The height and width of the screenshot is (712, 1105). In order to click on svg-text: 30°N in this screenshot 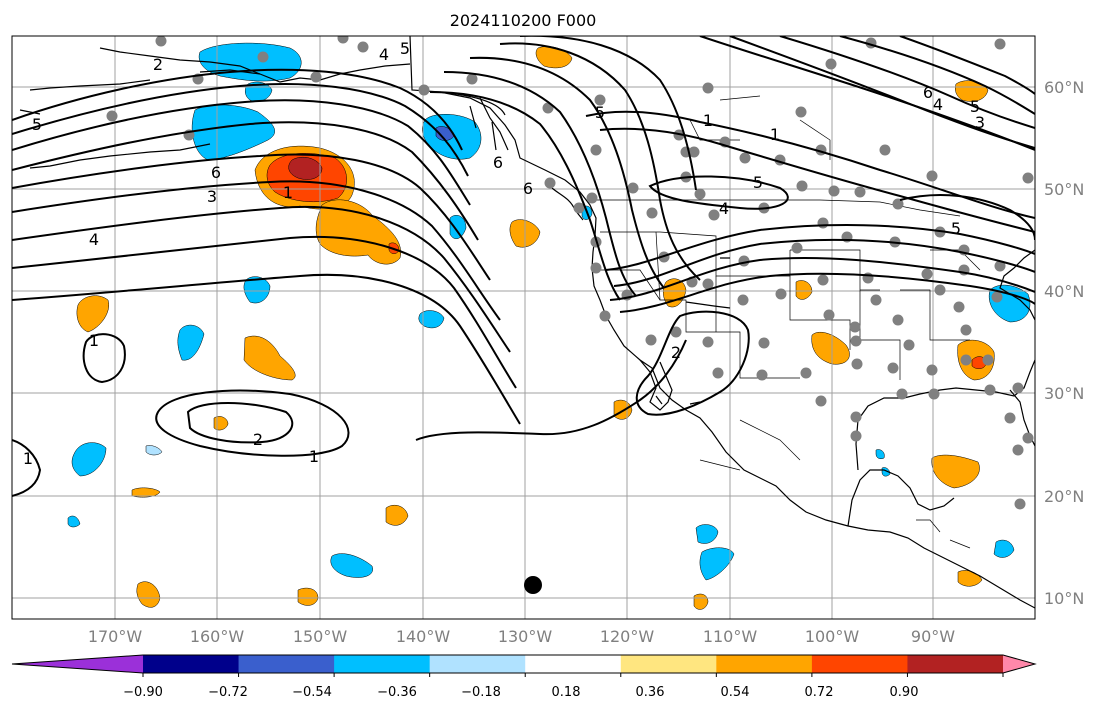, I will do `click(1064, 393)`.